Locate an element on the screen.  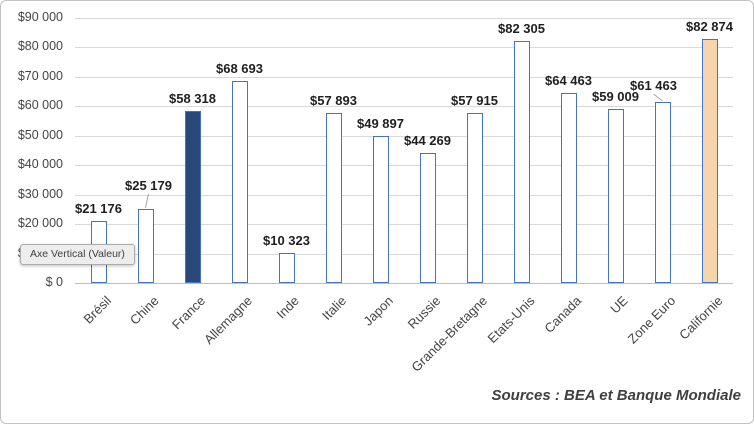
x-category-label-bresil: Brésil is located at coordinates (97, 310).